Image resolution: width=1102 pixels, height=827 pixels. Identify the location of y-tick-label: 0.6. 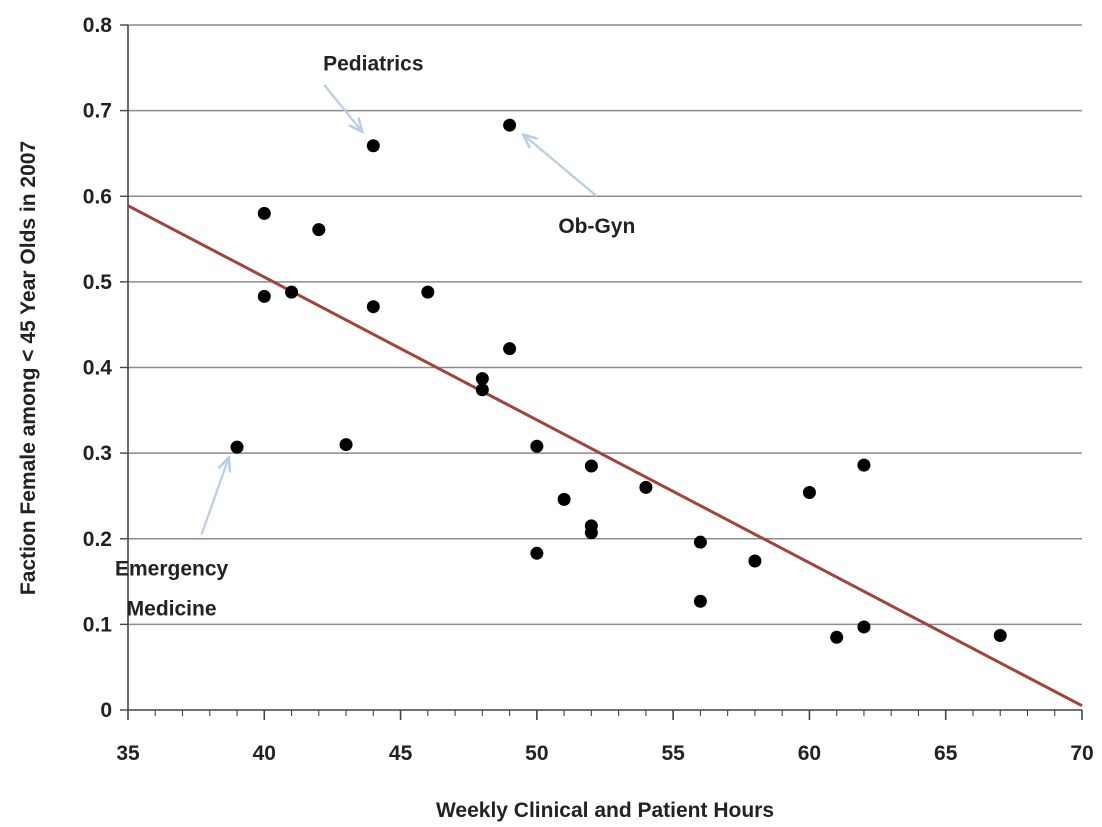
(97, 196).